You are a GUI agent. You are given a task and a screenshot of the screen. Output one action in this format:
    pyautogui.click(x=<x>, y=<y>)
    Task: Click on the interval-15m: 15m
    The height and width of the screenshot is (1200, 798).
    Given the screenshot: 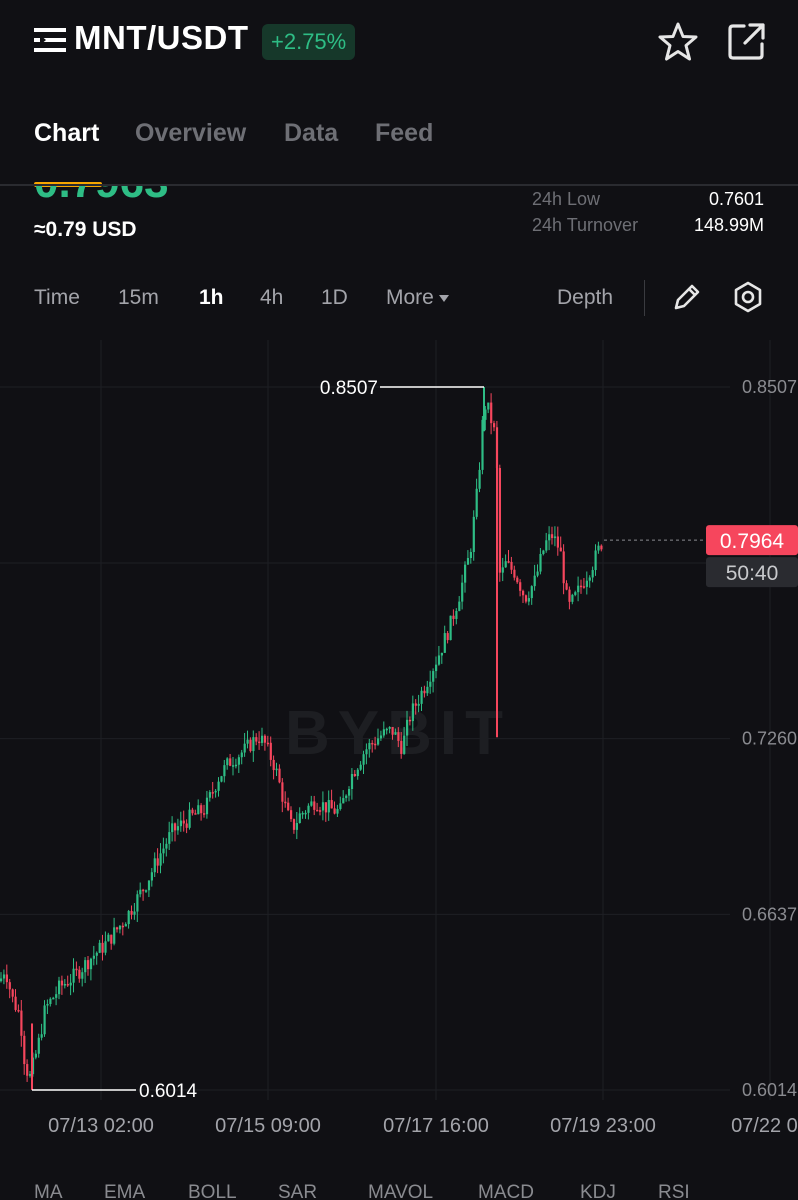 What is the action you would take?
    pyautogui.click(x=138, y=297)
    